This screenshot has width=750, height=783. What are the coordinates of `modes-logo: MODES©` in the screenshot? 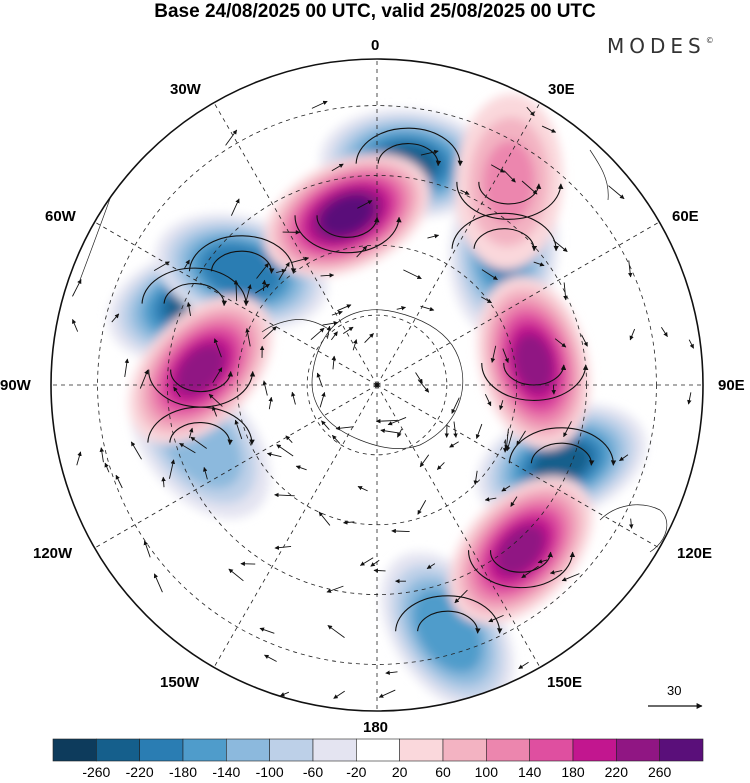 It's located at (660, 46).